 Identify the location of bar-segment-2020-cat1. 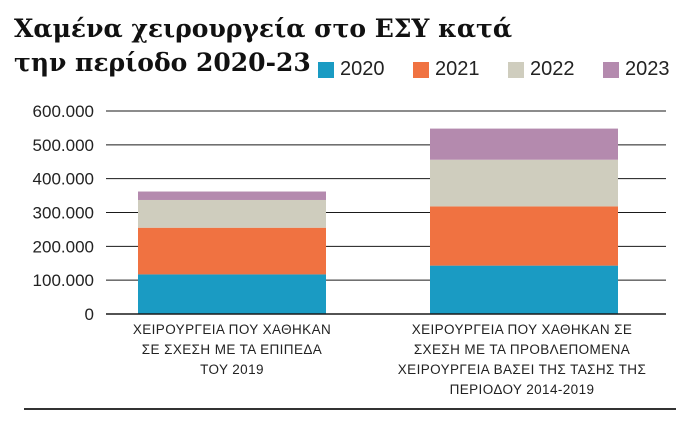
(232, 294).